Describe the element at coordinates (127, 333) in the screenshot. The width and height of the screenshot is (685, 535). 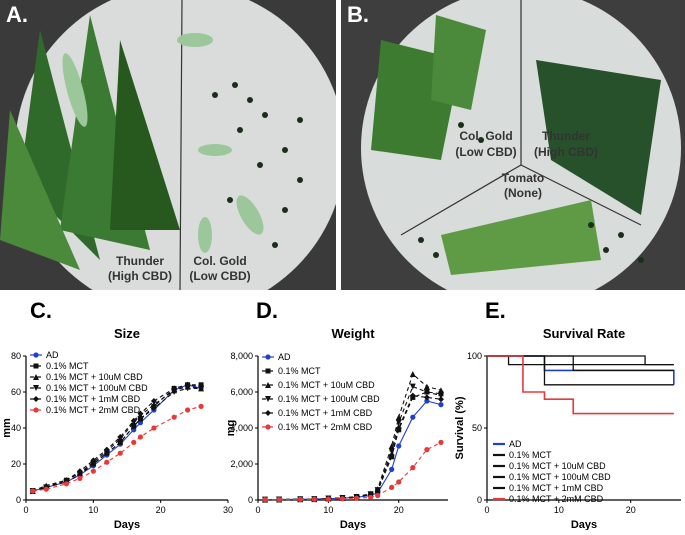
I see `chart-title: Size` at that location.